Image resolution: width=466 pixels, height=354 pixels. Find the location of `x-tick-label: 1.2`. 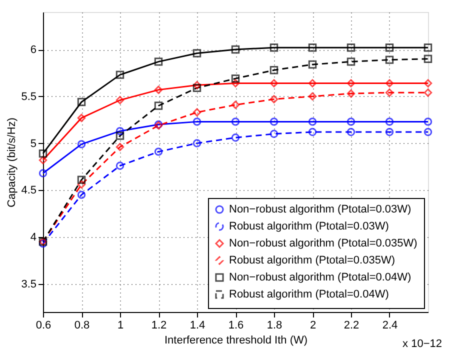

x-tick-label: 1.2 is located at coordinates (159, 326).